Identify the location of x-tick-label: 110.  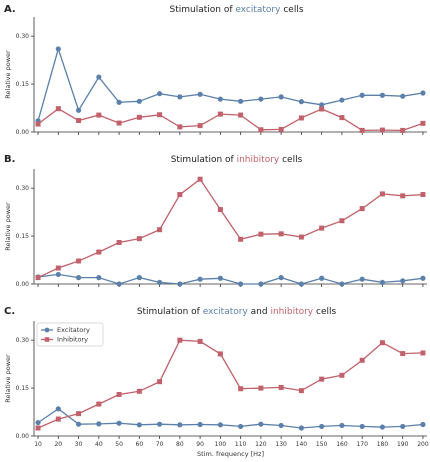
(241, 444).